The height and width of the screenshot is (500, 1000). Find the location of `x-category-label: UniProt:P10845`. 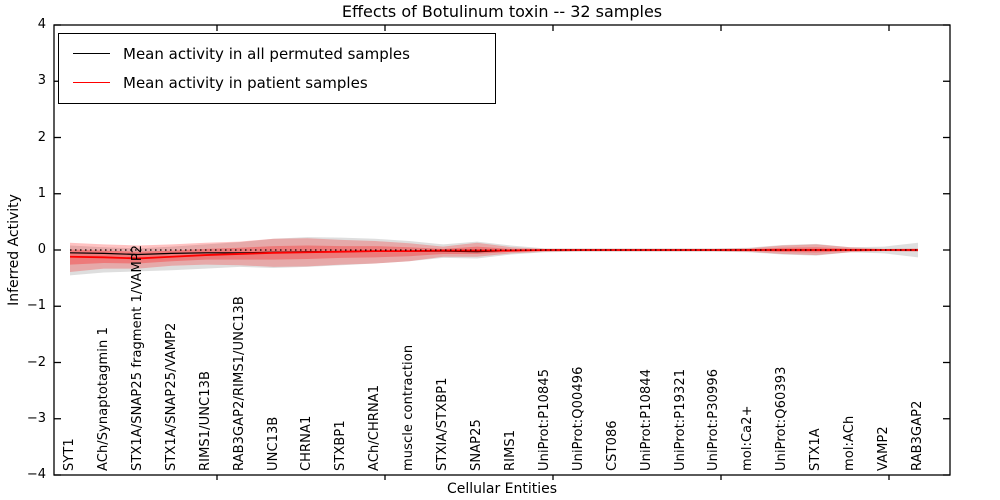

x-category-label: UniProt:P10845 is located at coordinates (544, 419).